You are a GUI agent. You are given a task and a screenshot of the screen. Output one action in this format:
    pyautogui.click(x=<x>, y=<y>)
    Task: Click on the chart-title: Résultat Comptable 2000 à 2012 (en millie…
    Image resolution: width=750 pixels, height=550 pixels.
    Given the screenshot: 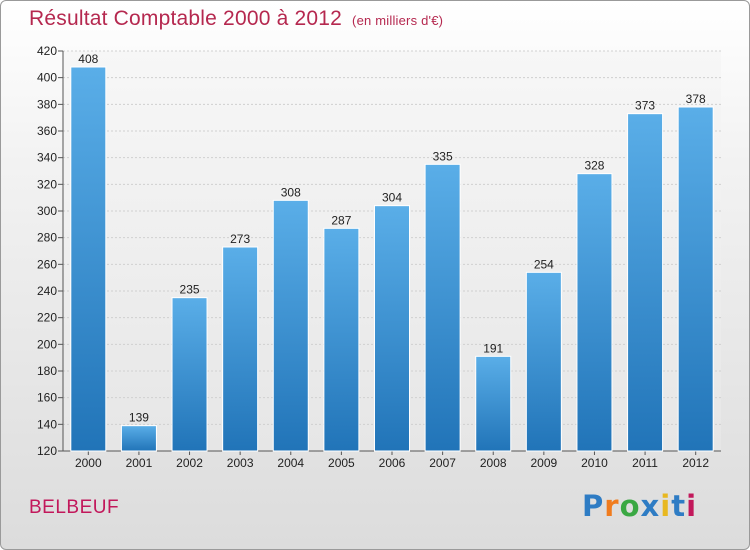 What is the action you would take?
    pyautogui.click(x=236, y=18)
    